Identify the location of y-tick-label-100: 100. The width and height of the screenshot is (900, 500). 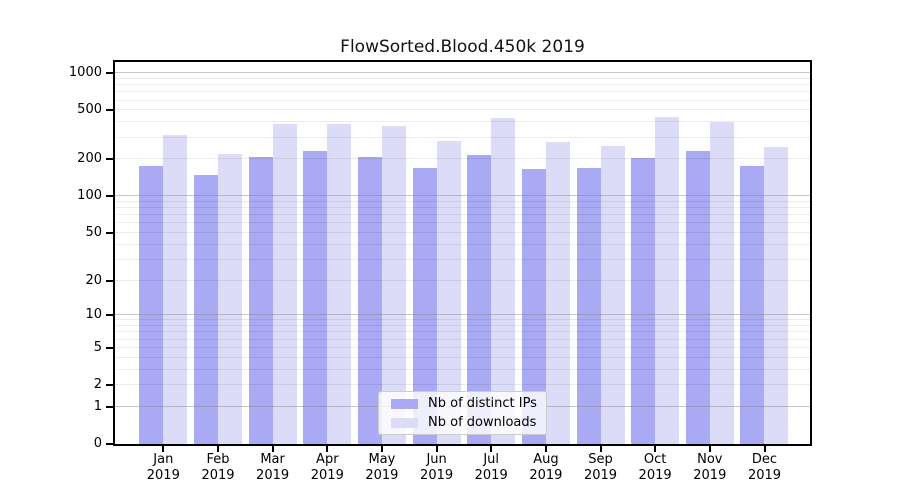
(89, 196).